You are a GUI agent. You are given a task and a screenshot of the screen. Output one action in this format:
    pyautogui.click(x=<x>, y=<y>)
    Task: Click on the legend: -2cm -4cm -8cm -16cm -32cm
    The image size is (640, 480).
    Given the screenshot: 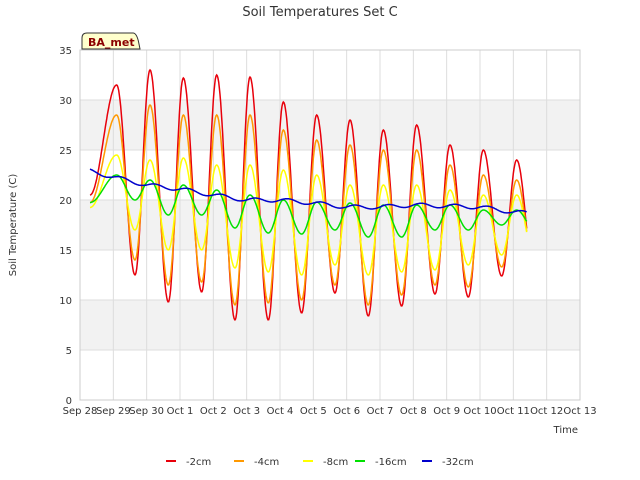 What is the action you would take?
    pyautogui.click(x=320, y=462)
    